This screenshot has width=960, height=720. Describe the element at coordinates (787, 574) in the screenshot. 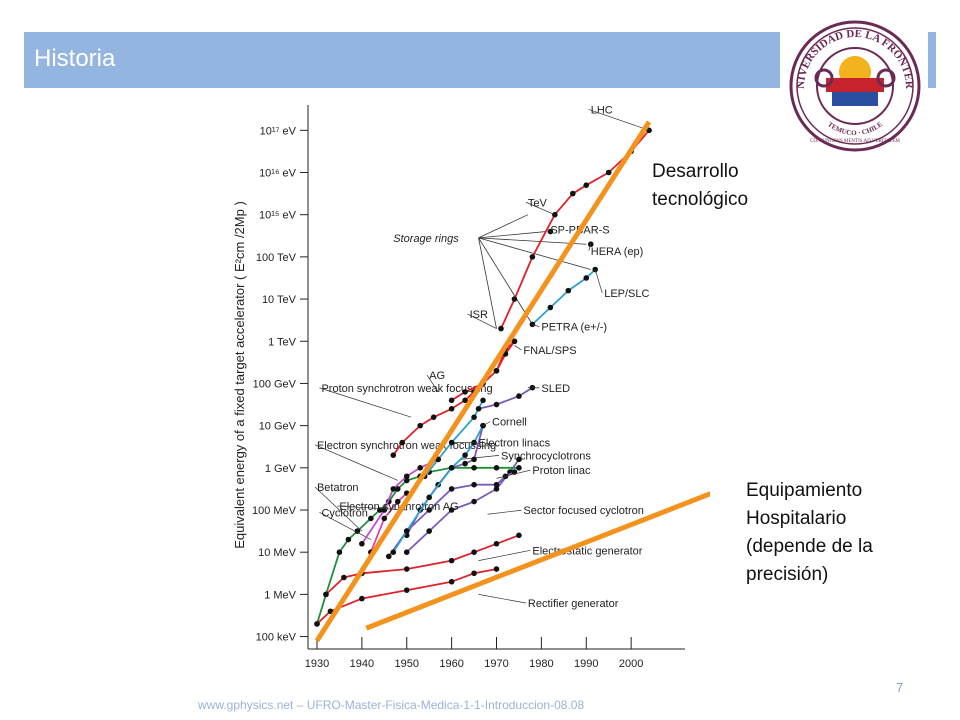

I see `annotation-lower-line4: precisión)` at that location.